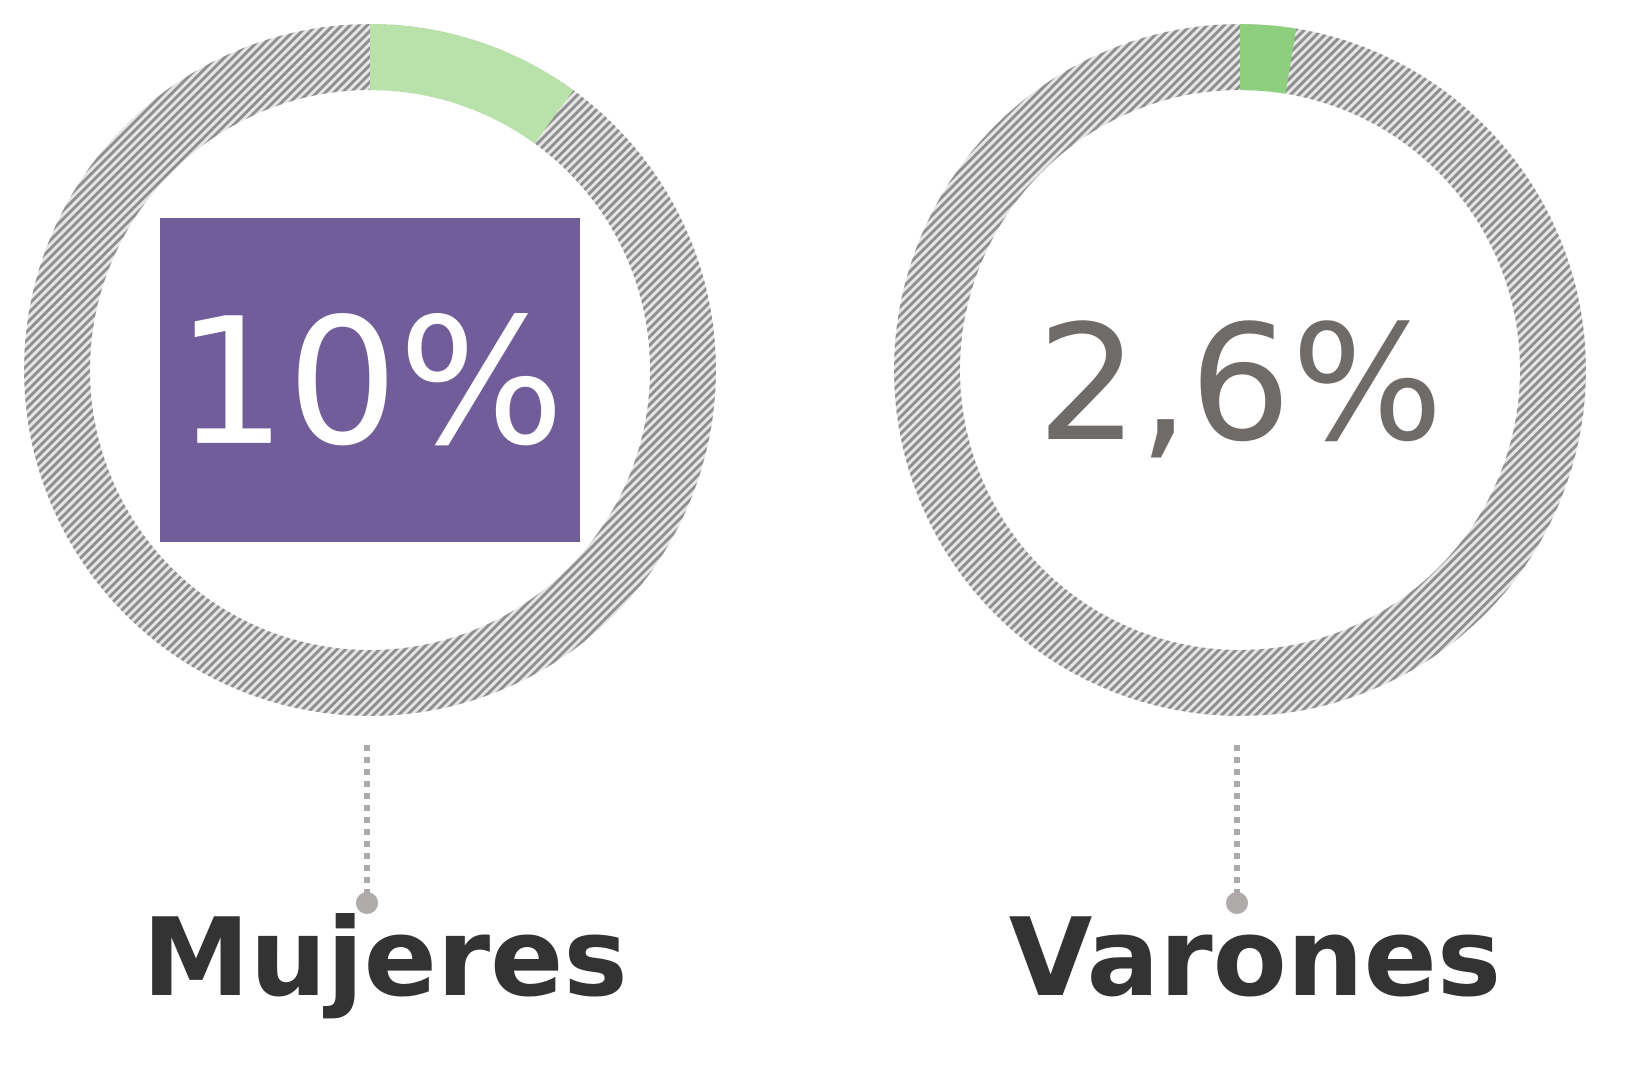 The image size is (1650, 1075). I want to click on value-label: 10%, so click(370, 383).